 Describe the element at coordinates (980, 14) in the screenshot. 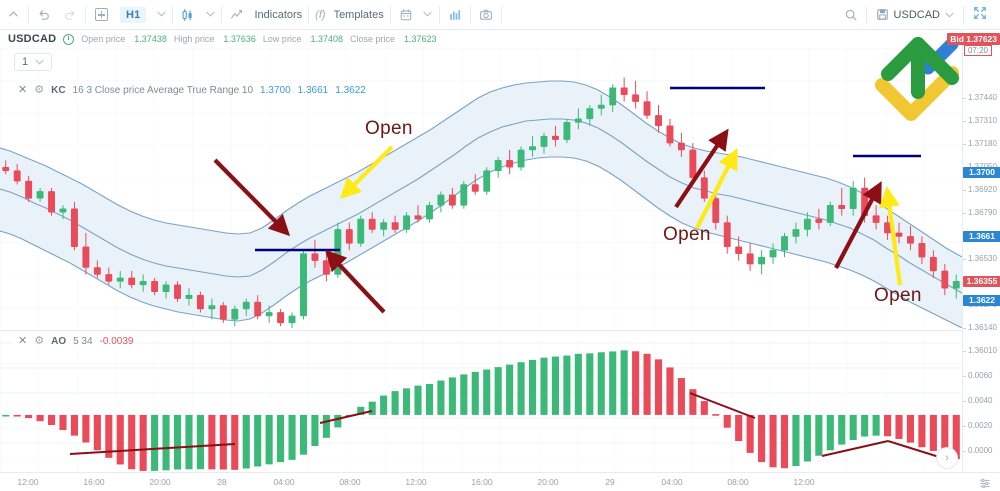

I see `expand-fullscreen-icon` at that location.